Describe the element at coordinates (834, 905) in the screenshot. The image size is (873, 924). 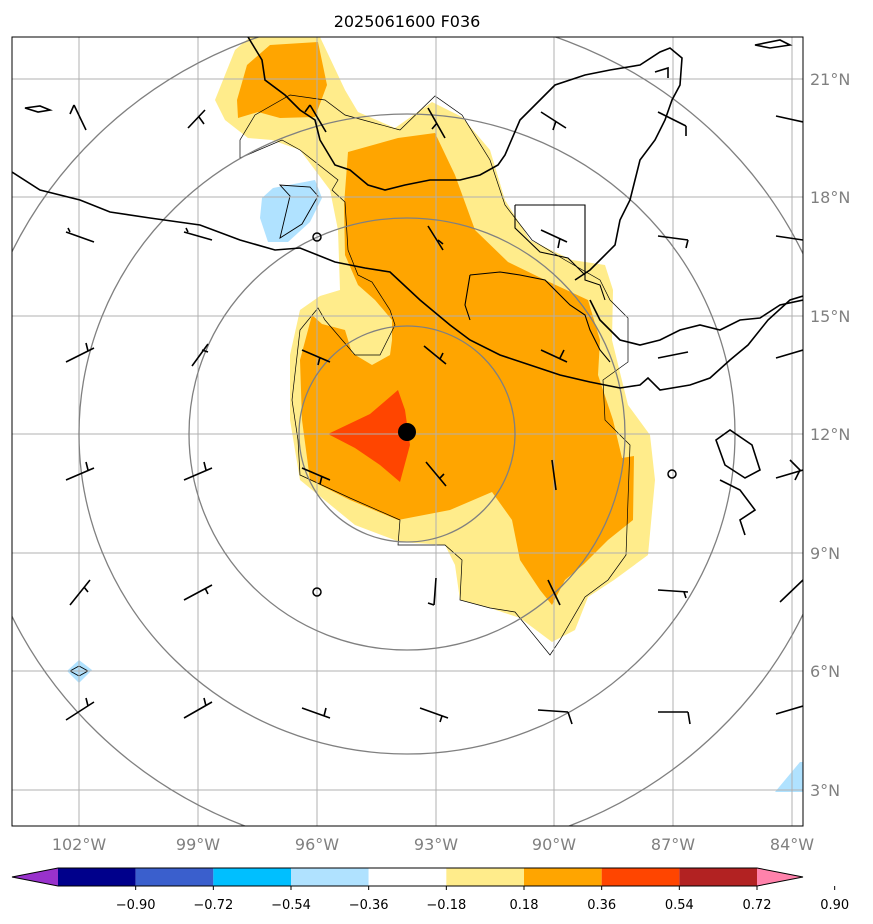
I see `colorbar-tick-label: 0.90` at that location.